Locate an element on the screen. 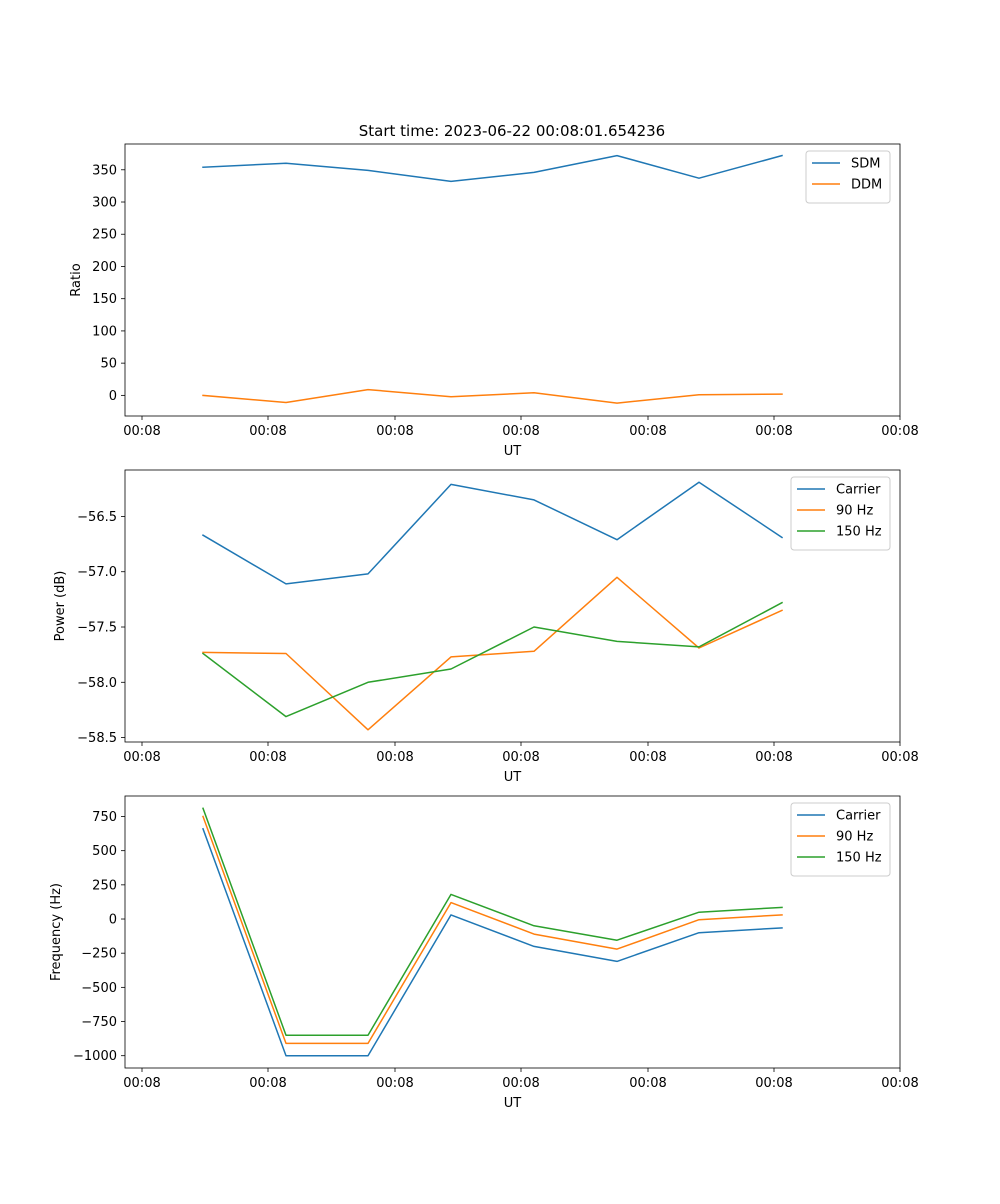 Image resolution: width=1000 pixels, height=1204 pixels. y-tick-label: −56.5 is located at coordinates (97, 517).